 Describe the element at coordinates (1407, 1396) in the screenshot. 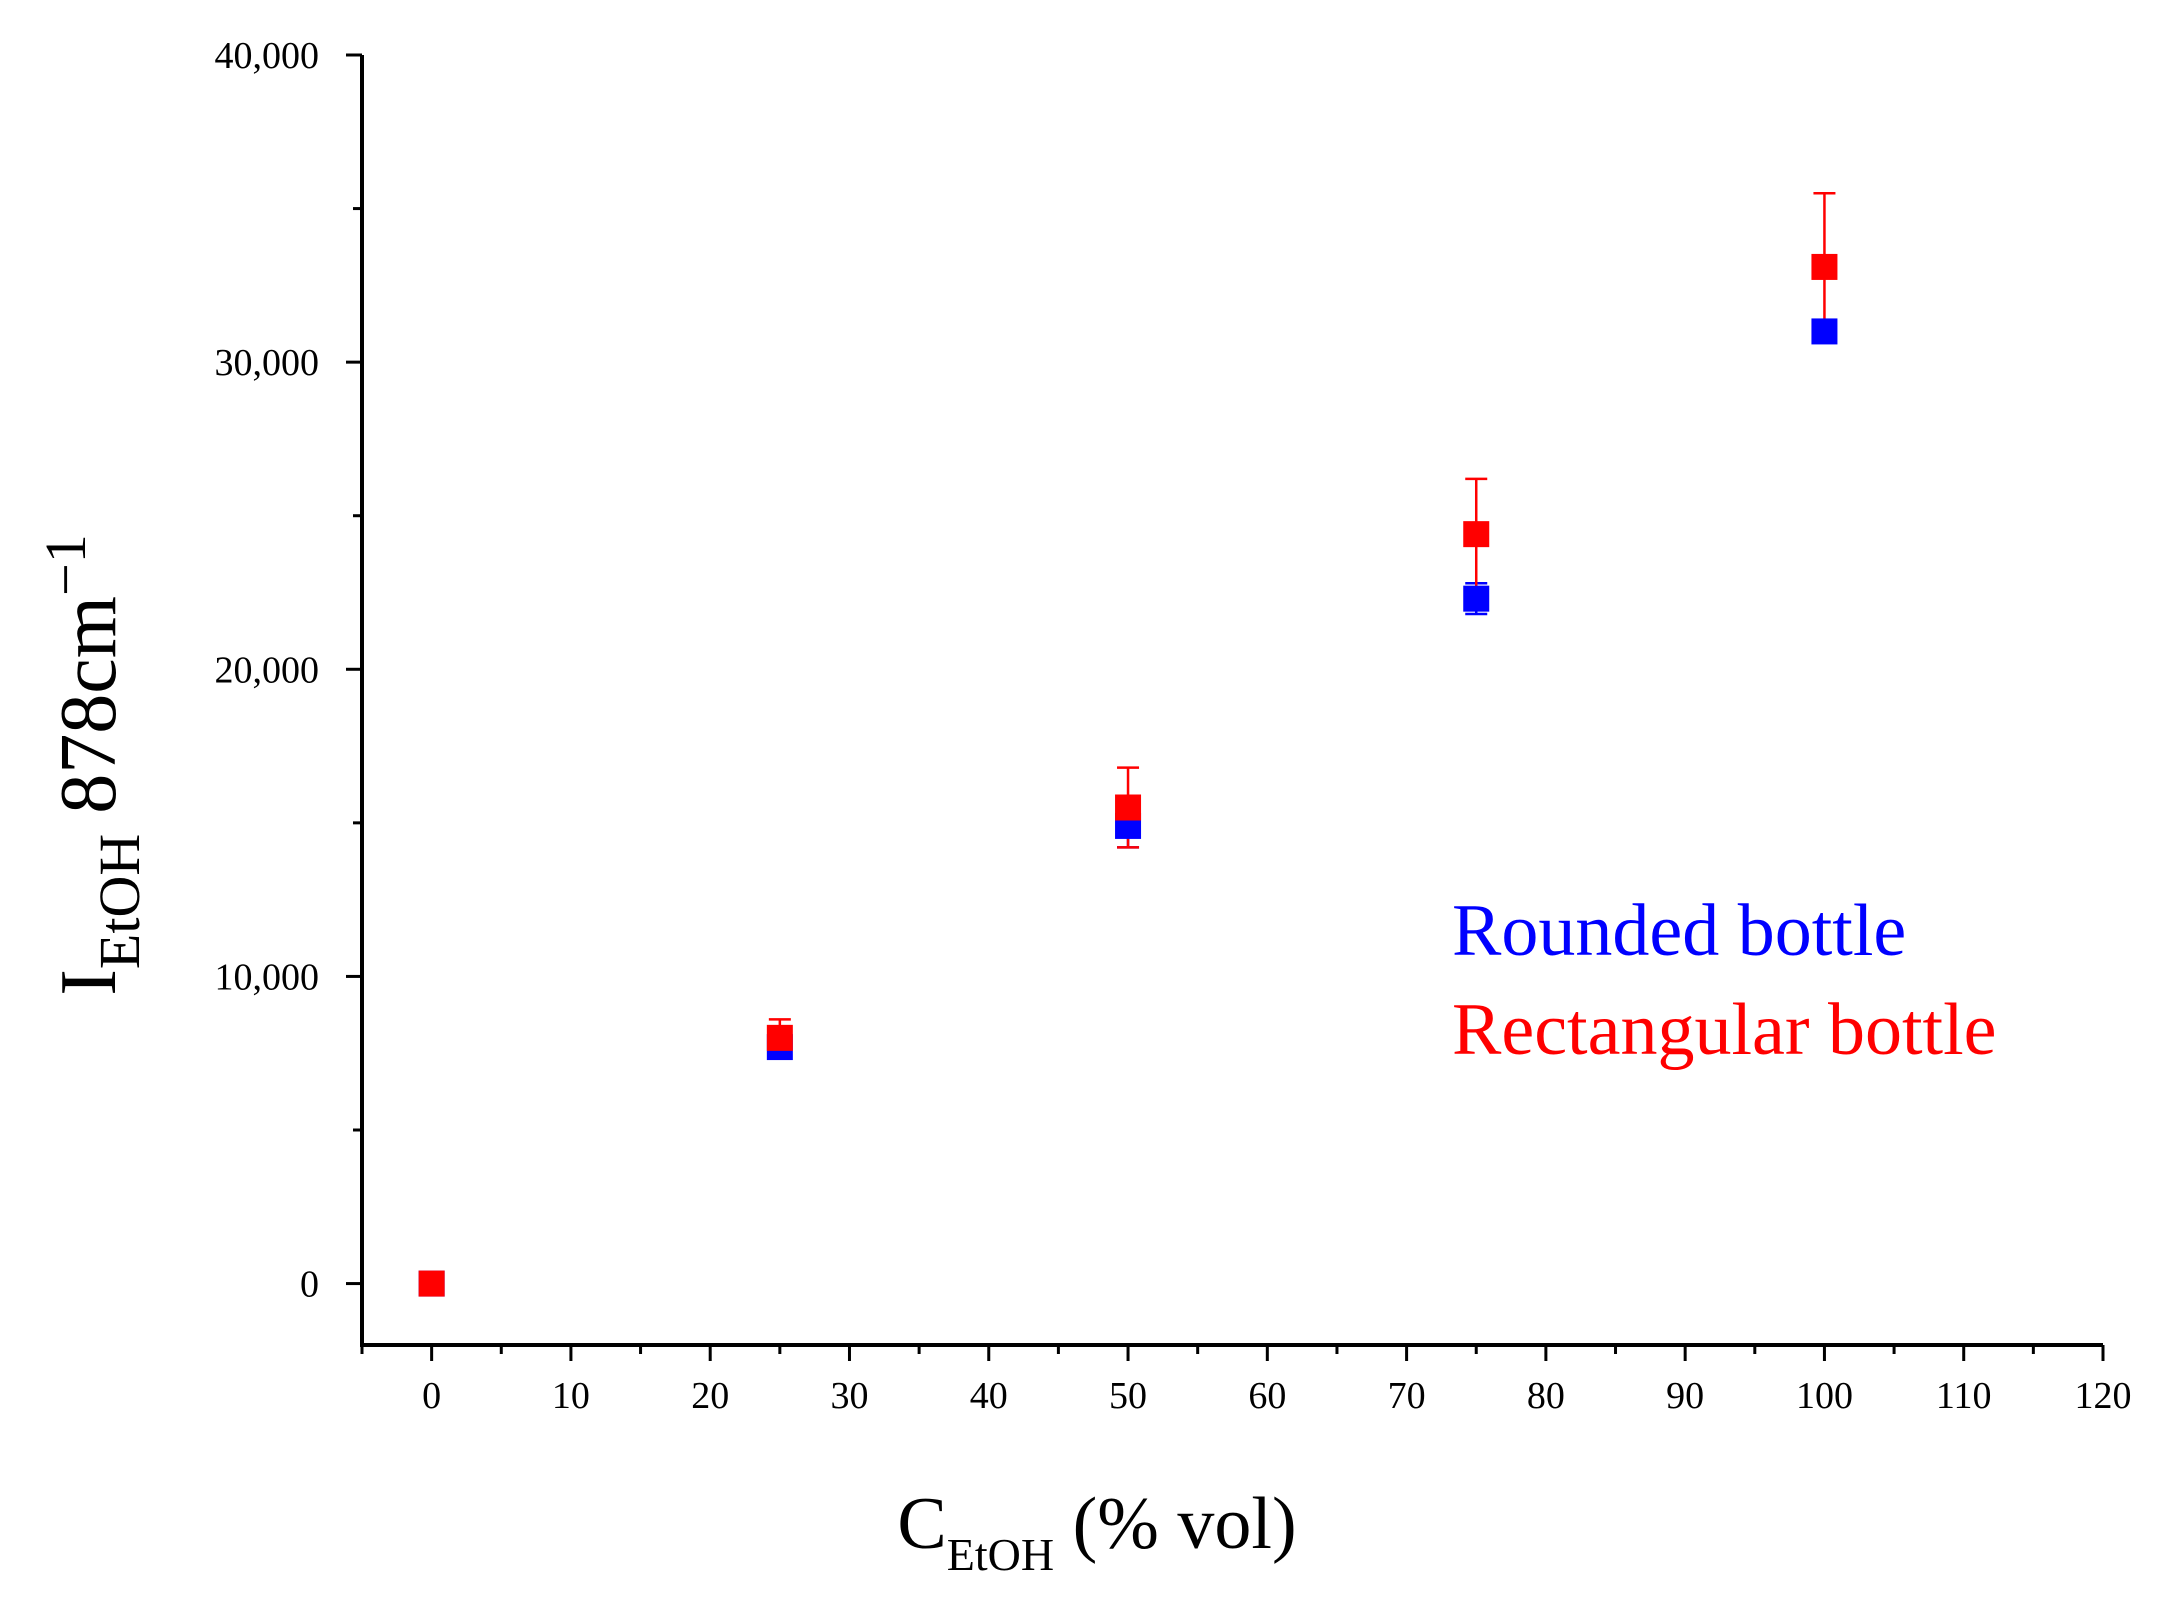

I see `x-tick-label: 70` at that location.